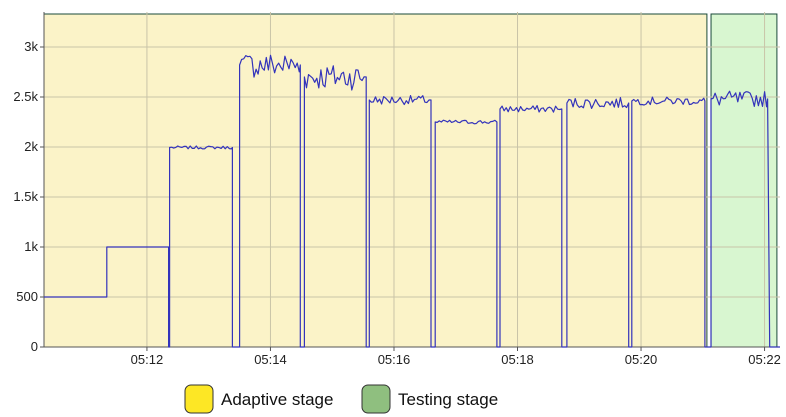  What do you see at coordinates (376, 399) in the screenshot?
I see `legend-swatch-testing` at bounding box center [376, 399].